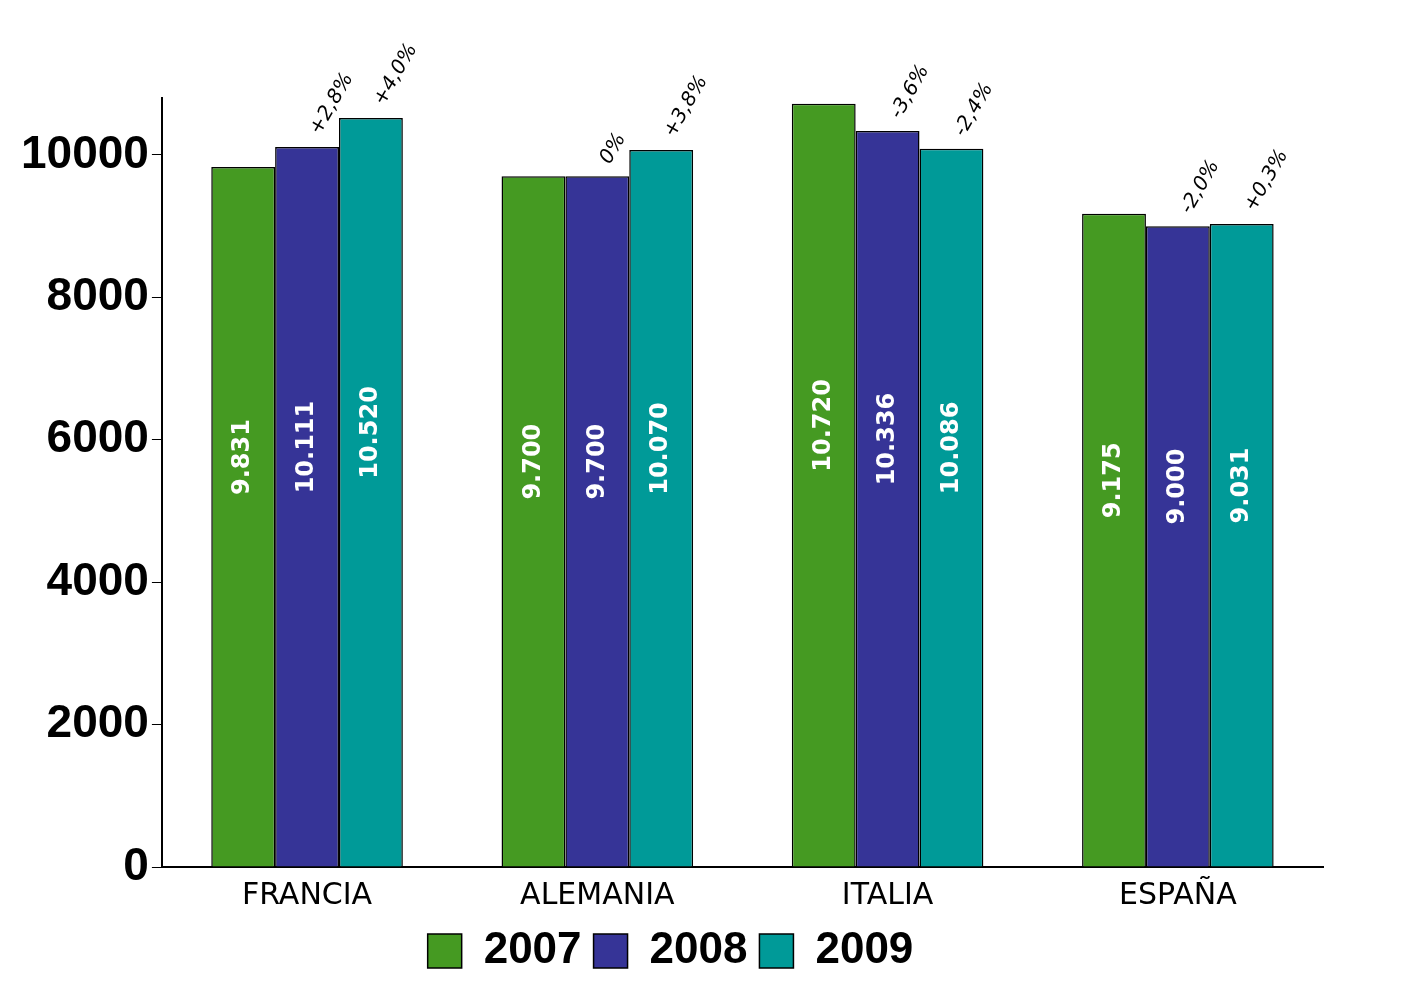  I want to click on y-tick-label: 6000, so click(97, 436).